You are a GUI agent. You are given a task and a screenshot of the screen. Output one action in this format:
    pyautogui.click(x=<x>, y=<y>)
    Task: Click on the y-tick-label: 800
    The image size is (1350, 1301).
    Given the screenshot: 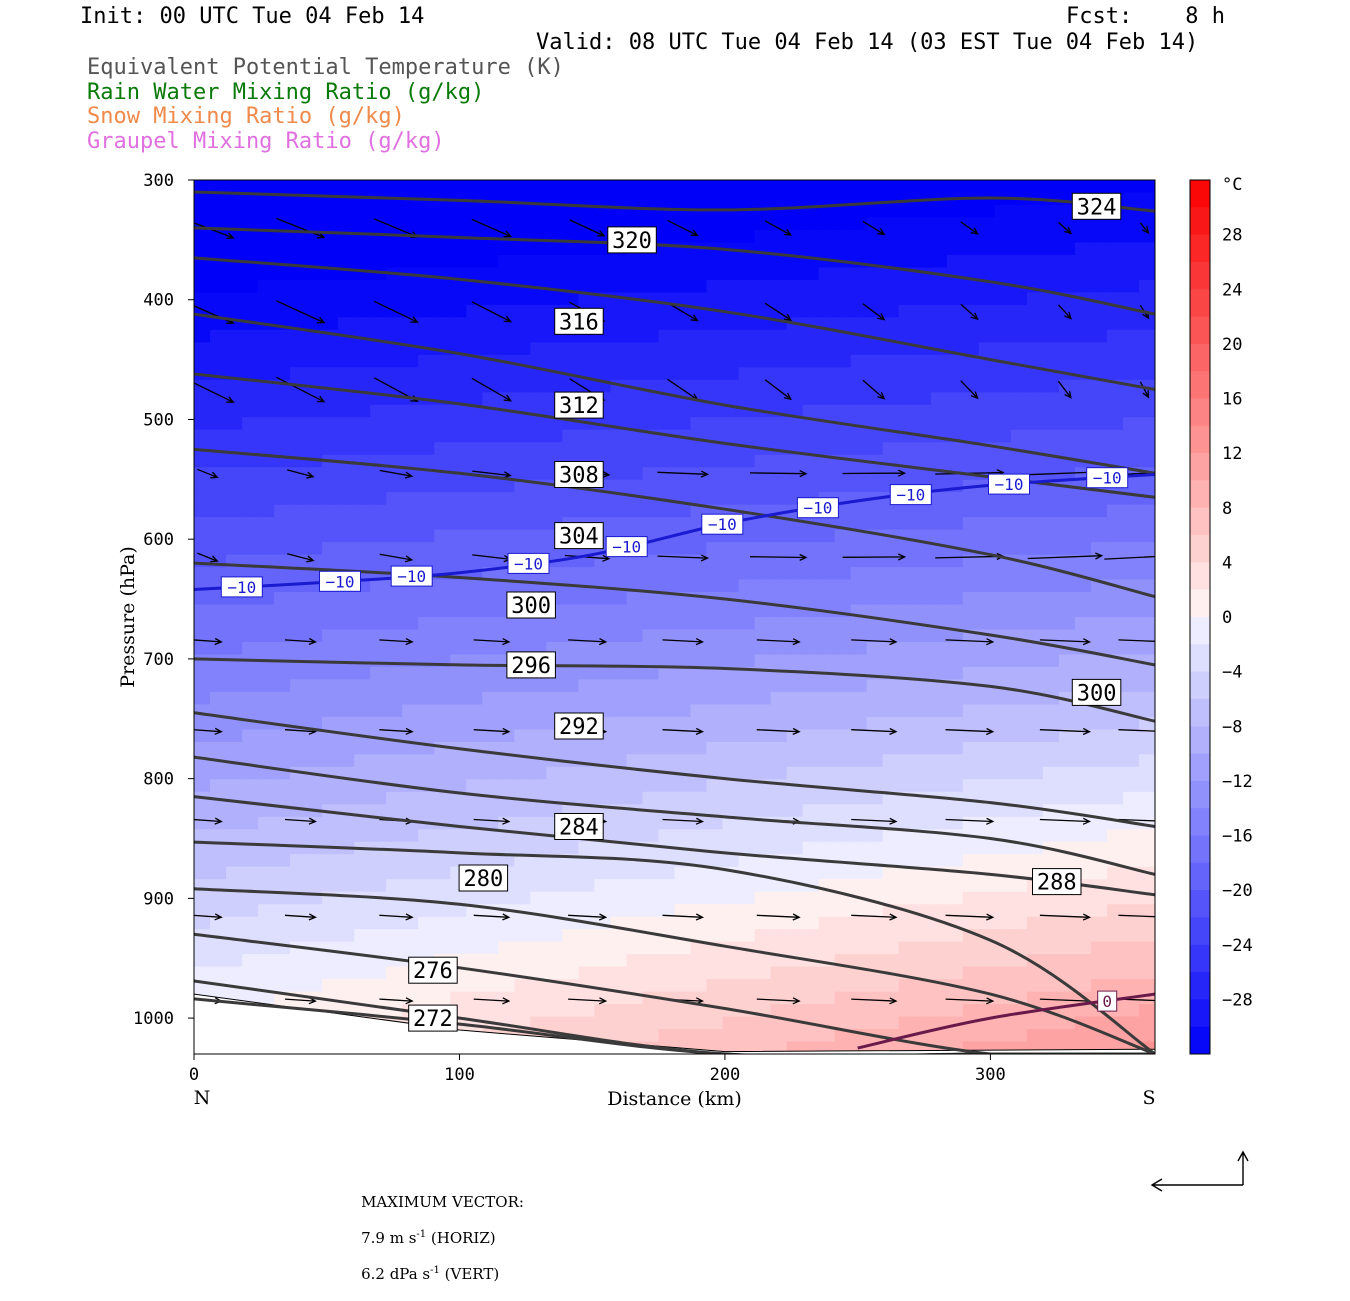 What is the action you would take?
    pyautogui.click(x=158, y=780)
    